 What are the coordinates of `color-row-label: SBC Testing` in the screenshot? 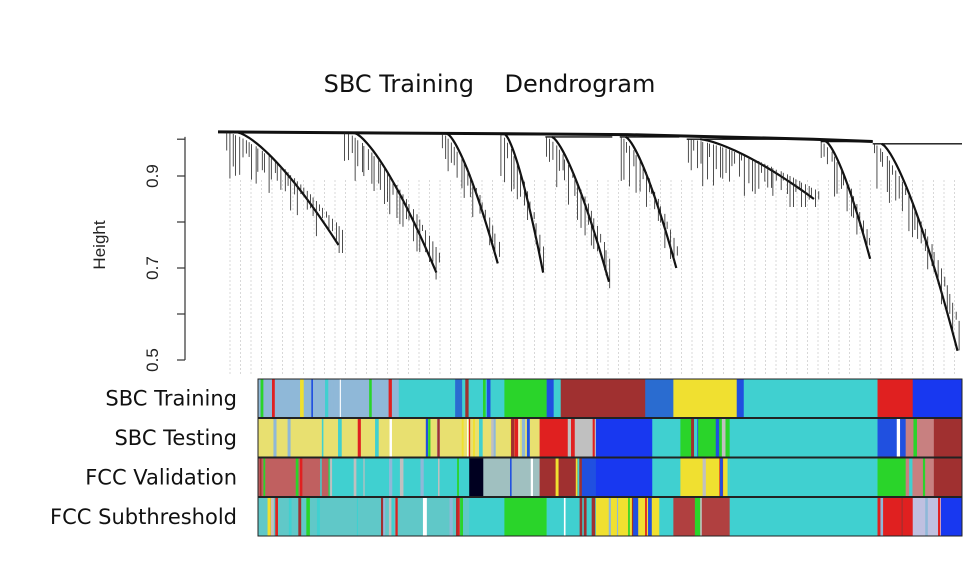 It's located at (175, 438).